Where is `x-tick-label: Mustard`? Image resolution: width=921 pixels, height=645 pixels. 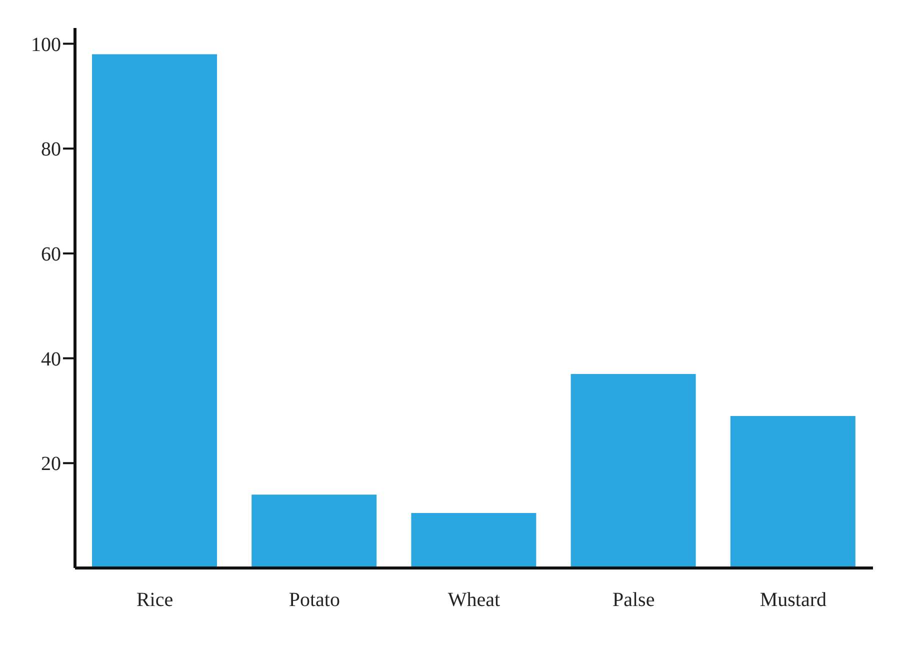
x-tick-label: Mustard is located at coordinates (793, 600).